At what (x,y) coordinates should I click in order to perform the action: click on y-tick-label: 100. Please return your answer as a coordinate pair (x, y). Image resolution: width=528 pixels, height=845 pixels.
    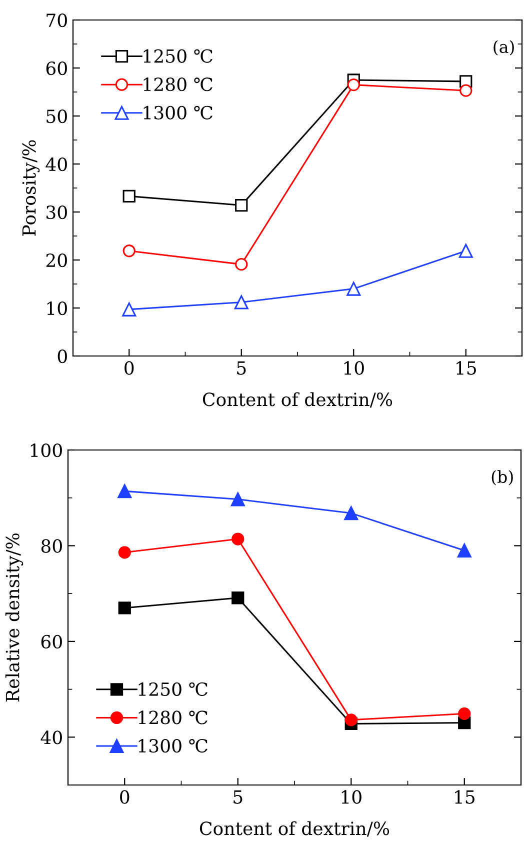
    Looking at the image, I should click on (46, 450).